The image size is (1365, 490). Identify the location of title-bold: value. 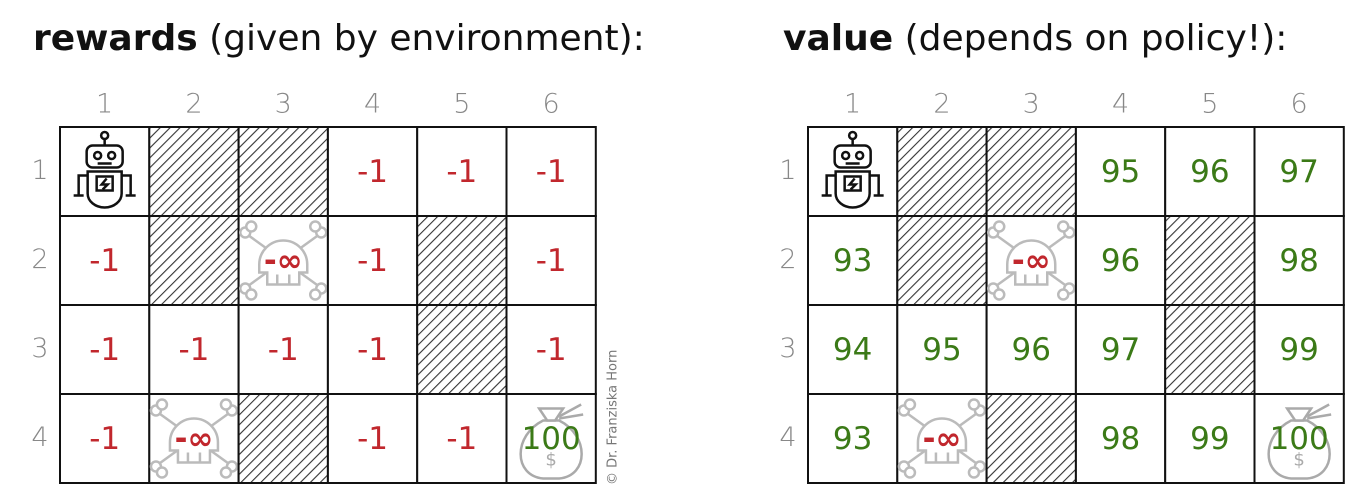
(838, 38).